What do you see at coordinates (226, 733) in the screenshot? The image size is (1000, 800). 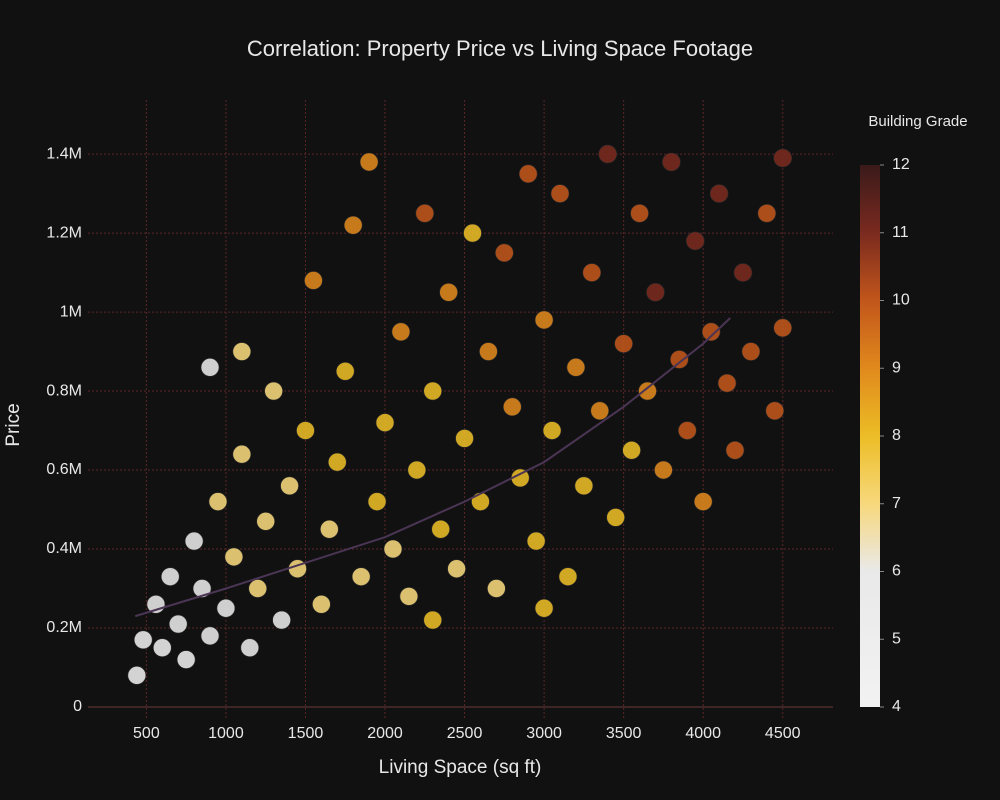 I see `x-tick-label: 1000` at bounding box center [226, 733].